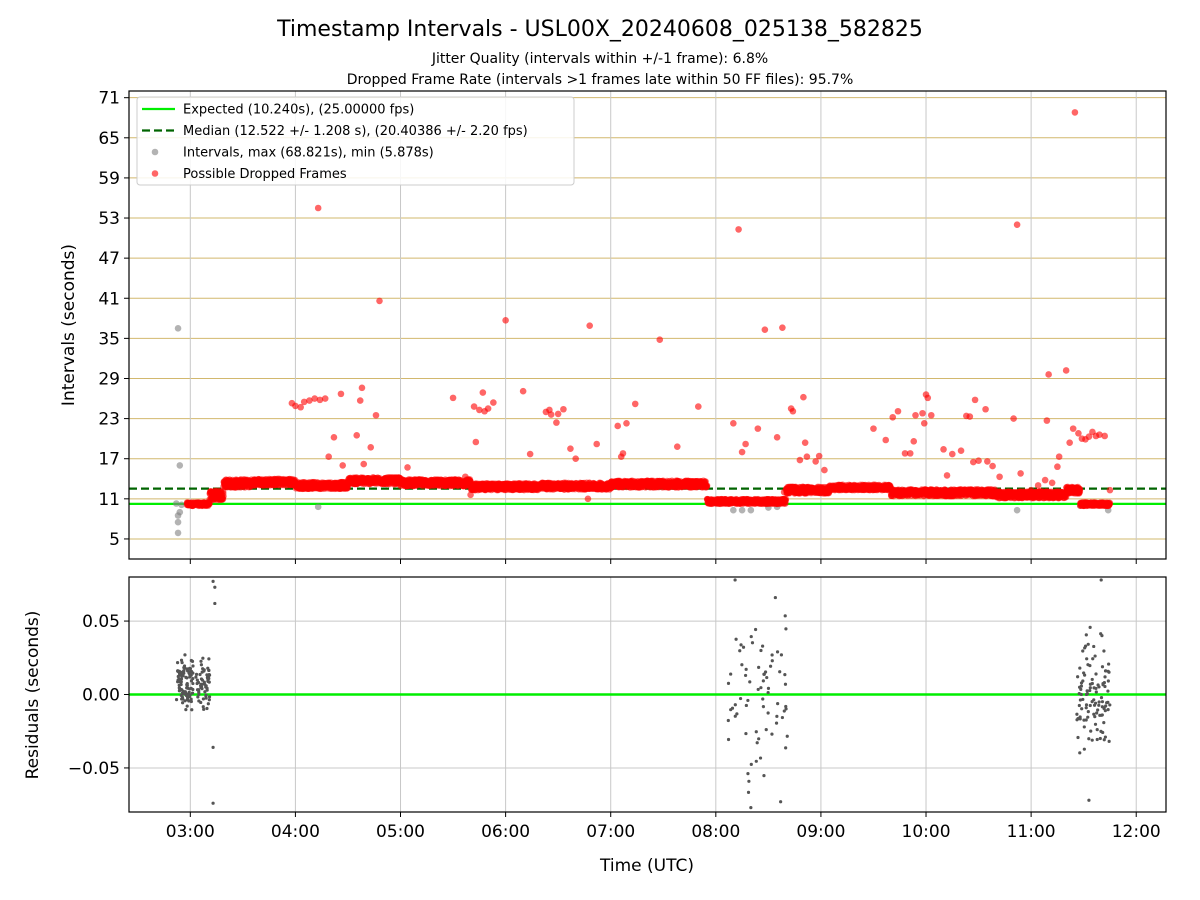 This screenshot has width=1200, height=900. What do you see at coordinates (69, 325) in the screenshot?
I see `top-y-axis-label: Intervals (seconds)` at bounding box center [69, 325].